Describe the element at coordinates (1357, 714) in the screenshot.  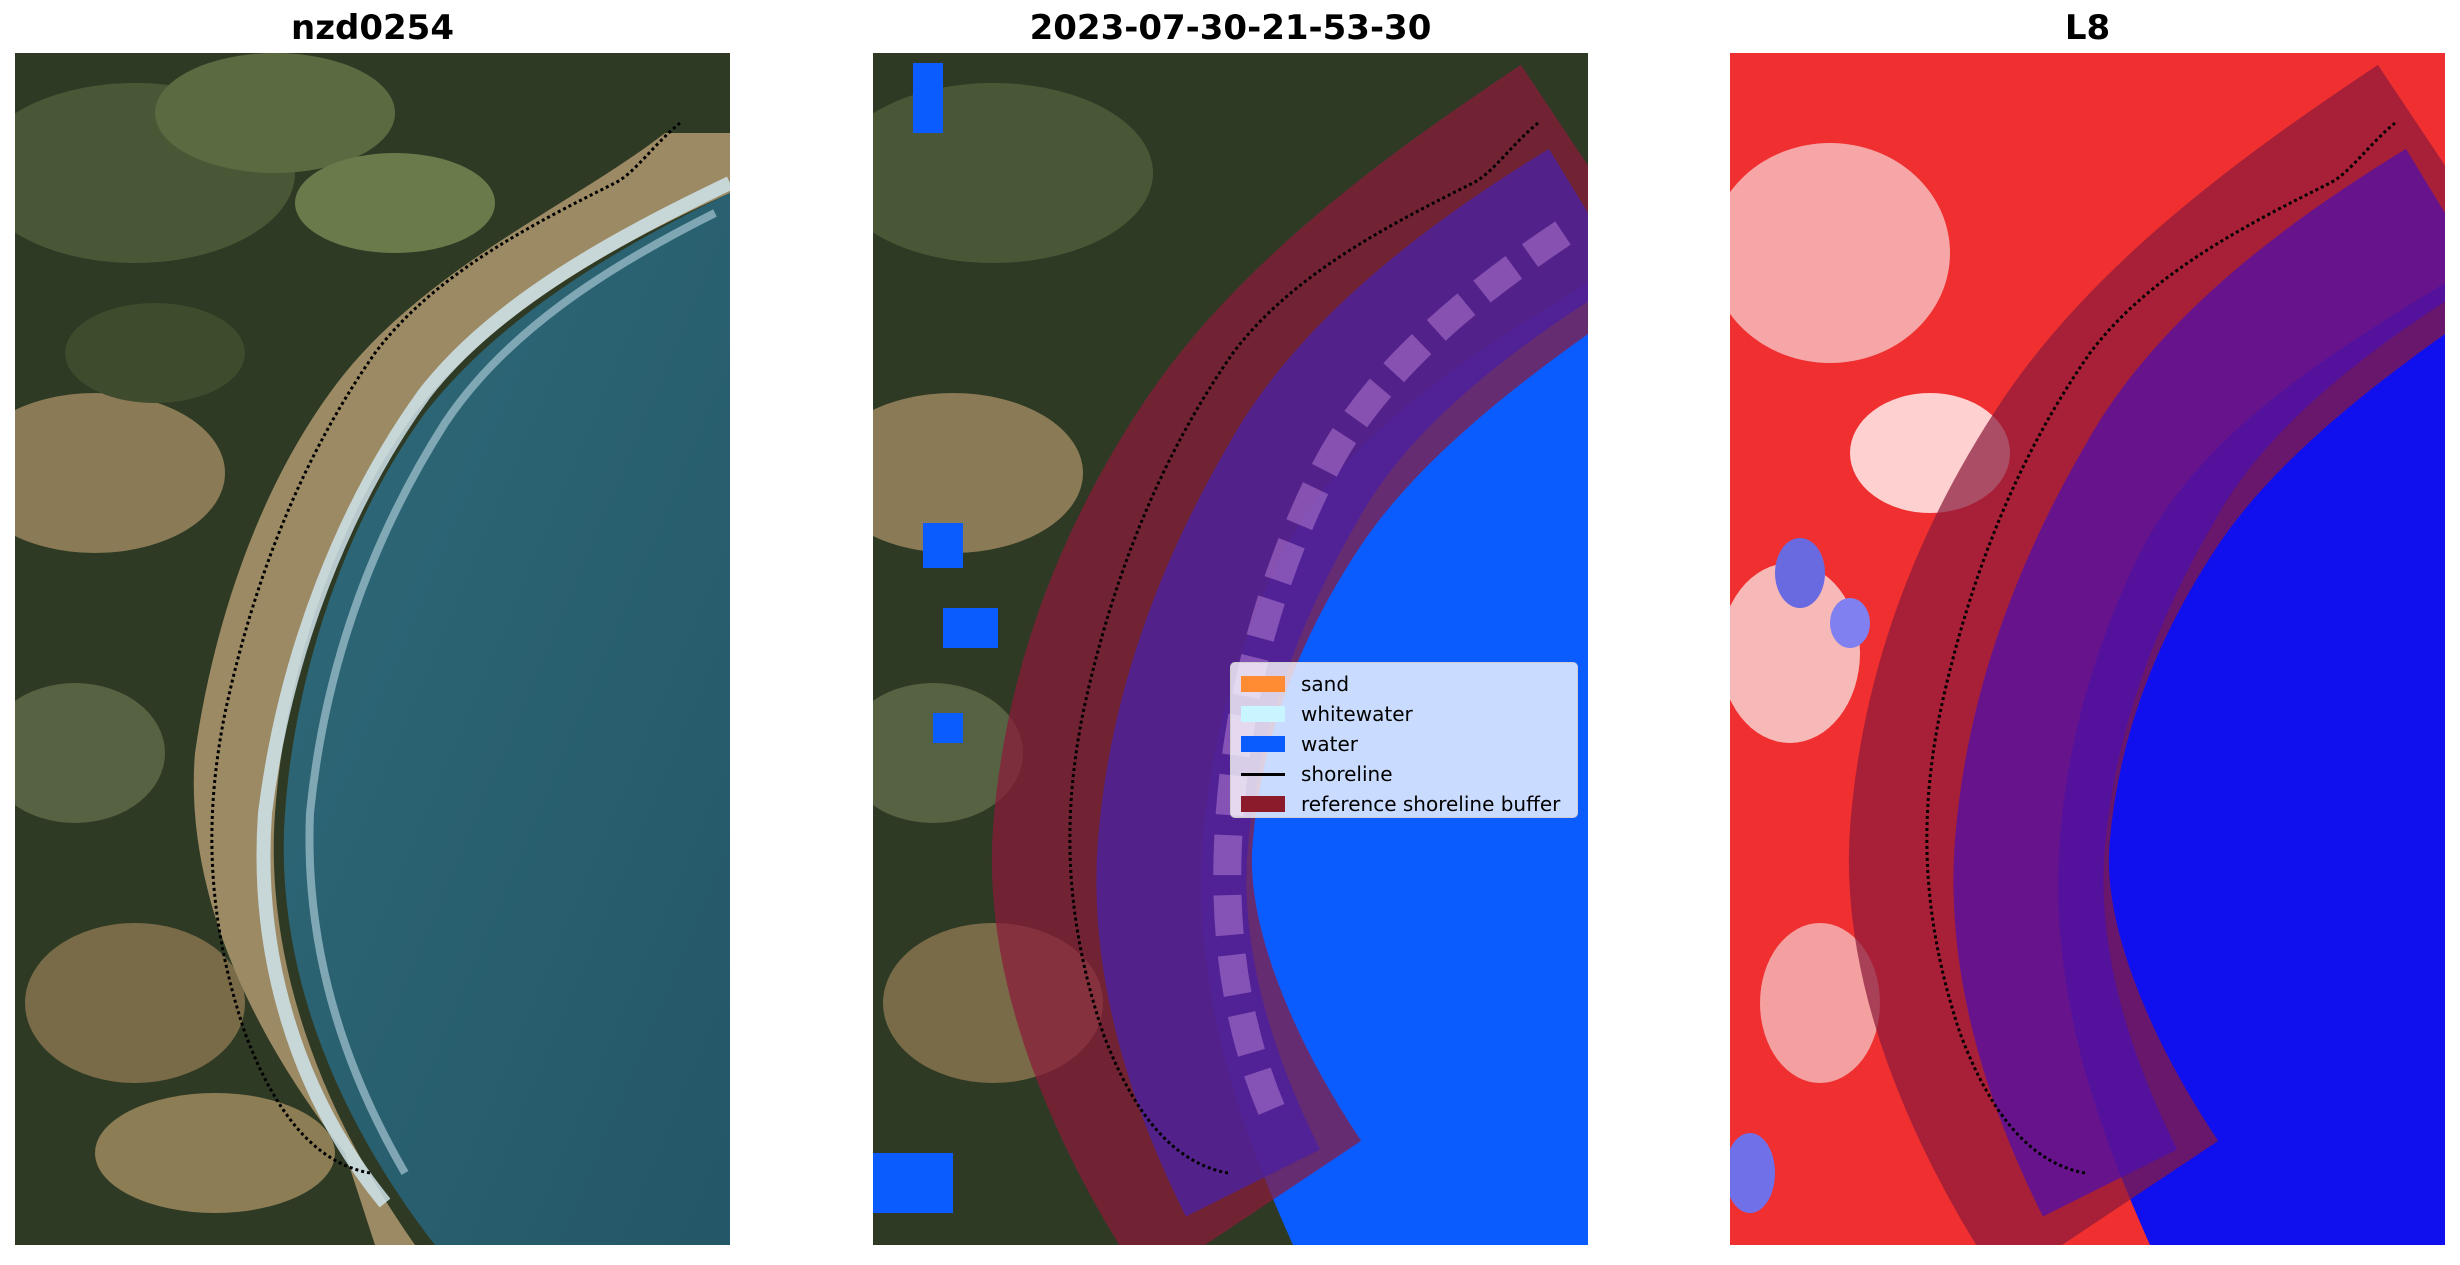
I see `legend-label: whitewater` at that location.